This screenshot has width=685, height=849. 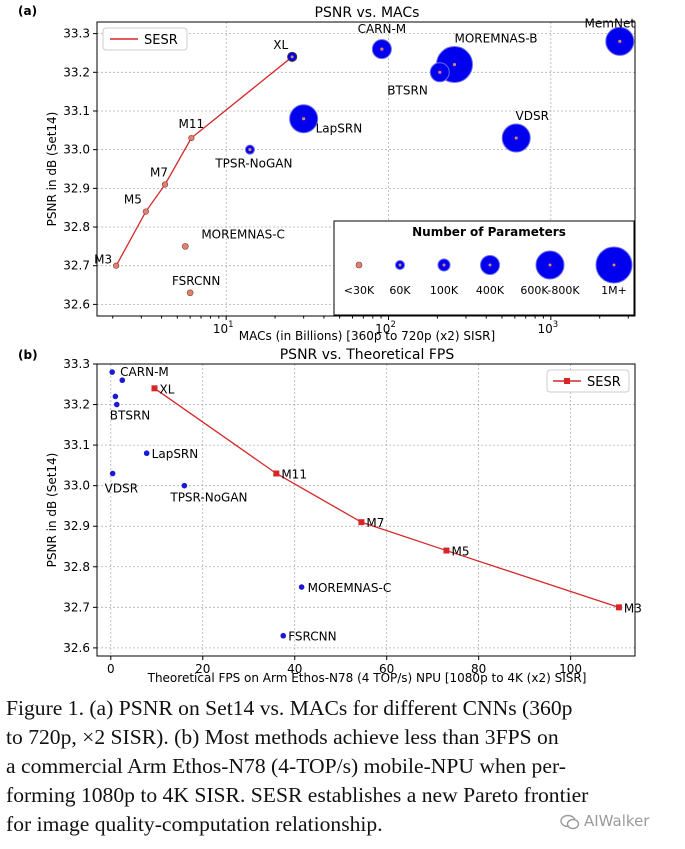 What do you see at coordinates (570, 669) in the screenshot?
I see `panel-b-xtick-label: 100` at bounding box center [570, 669].